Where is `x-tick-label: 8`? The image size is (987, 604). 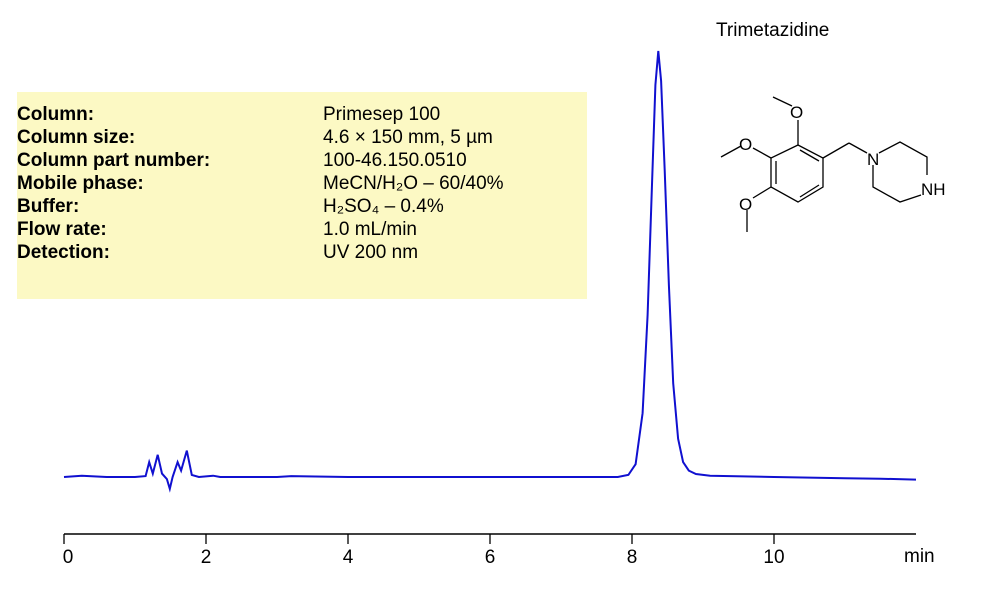
x-tick-label: 8 is located at coordinates (632, 557).